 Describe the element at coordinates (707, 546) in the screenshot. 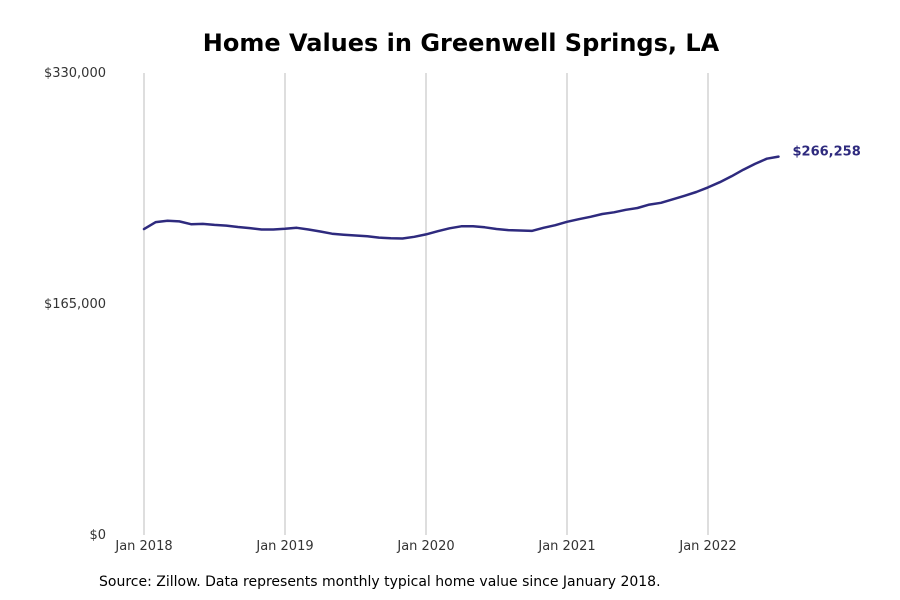

I see `x-tick-label: Jan 2022` at that location.